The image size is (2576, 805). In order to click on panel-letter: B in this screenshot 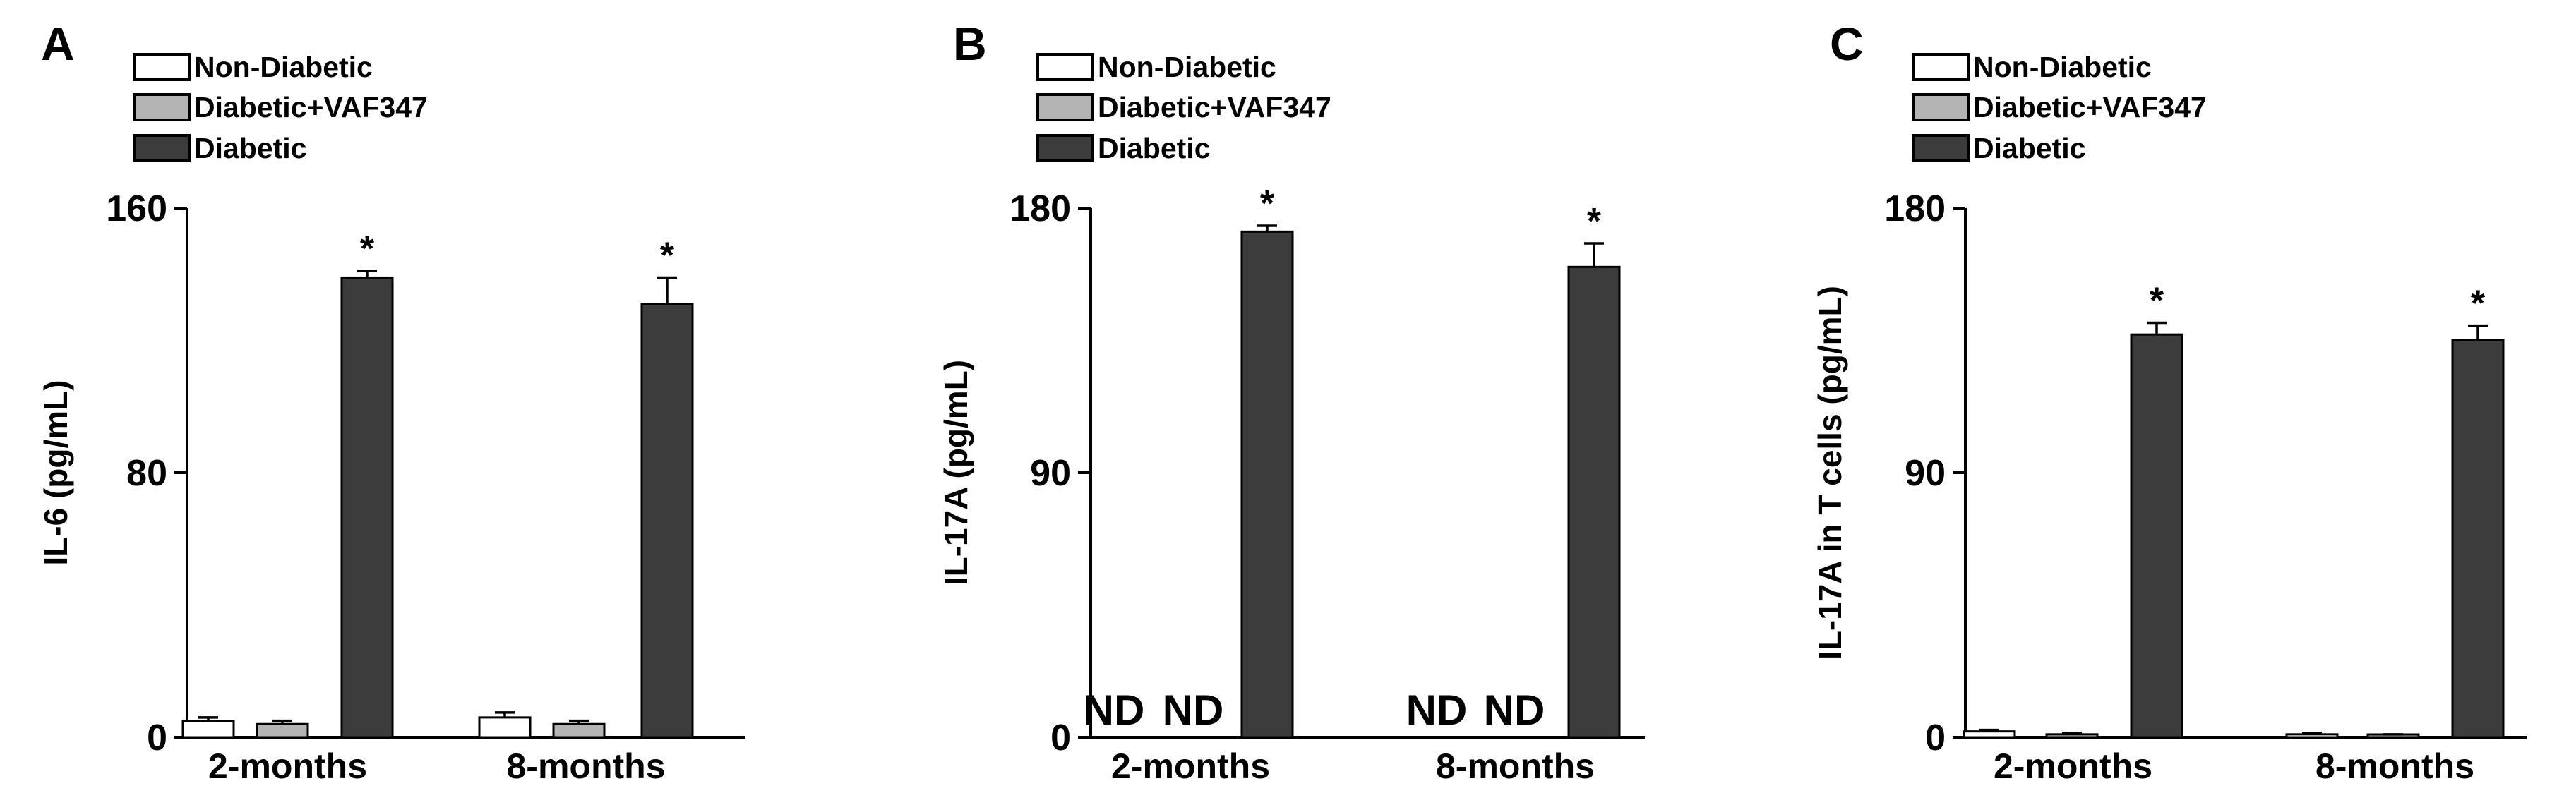, I will do `click(970, 44)`.